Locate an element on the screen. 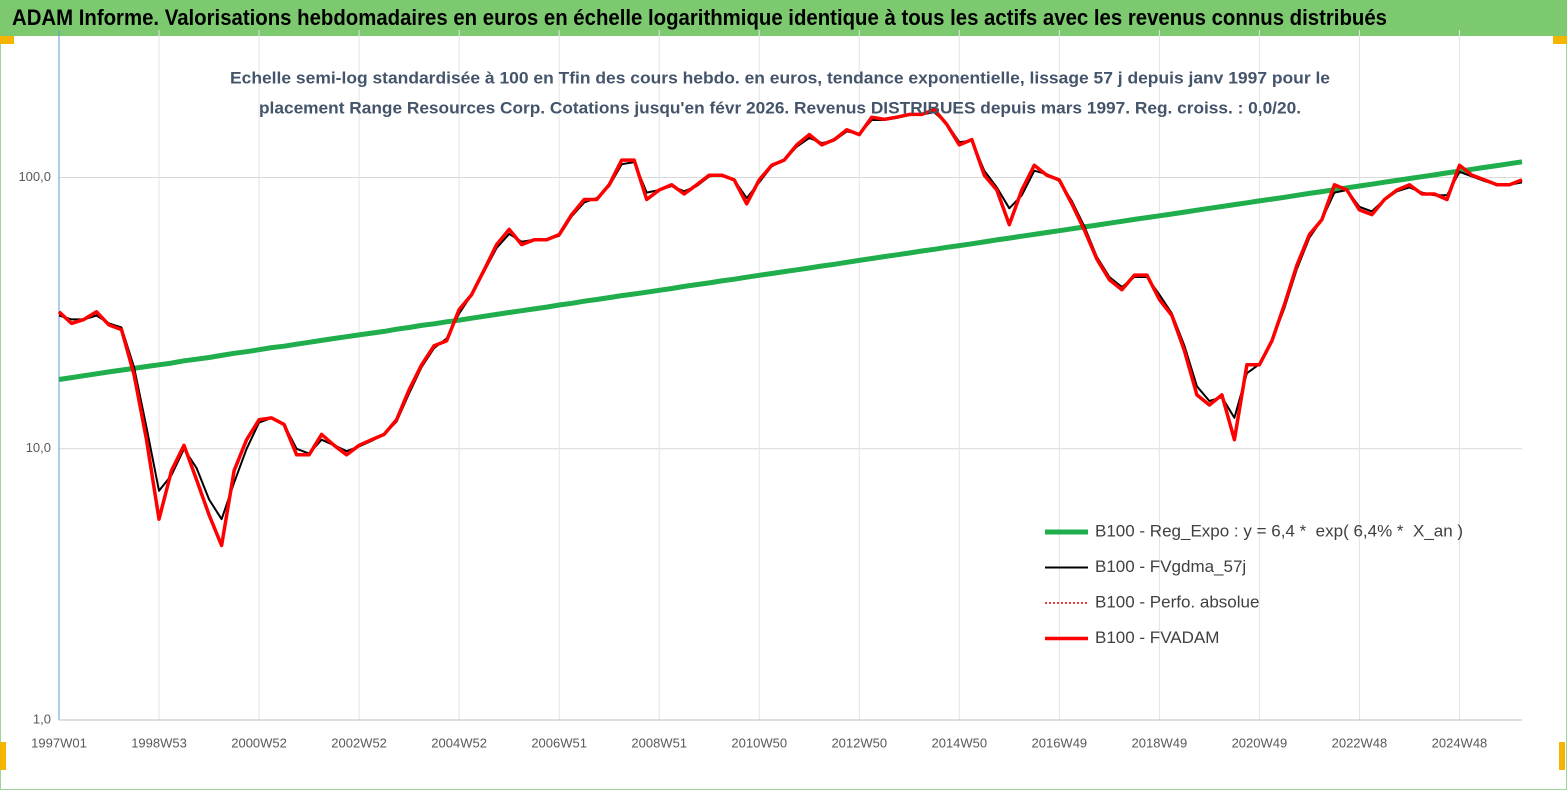  x-tick-label: 2018W49 is located at coordinates (1160, 742).